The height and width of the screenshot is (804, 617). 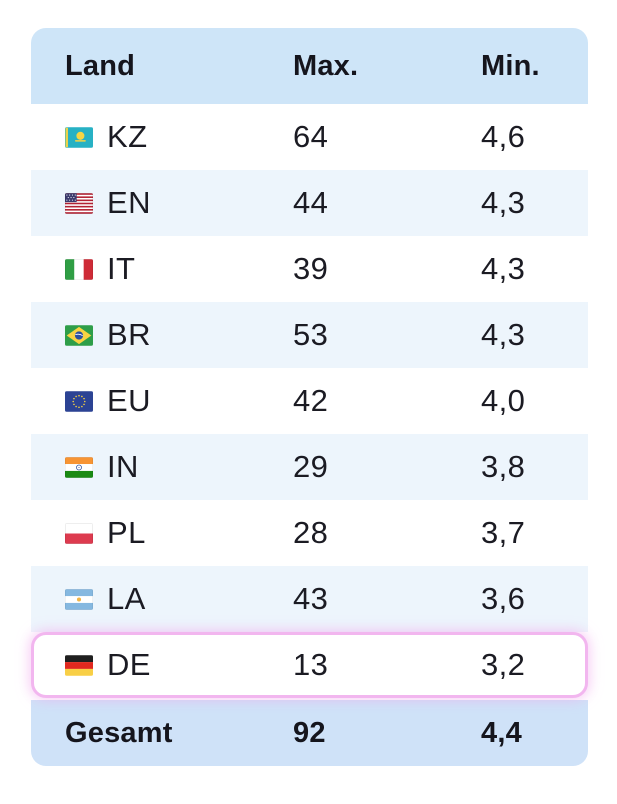 I want to click on country-code: BR, so click(x=129, y=334).